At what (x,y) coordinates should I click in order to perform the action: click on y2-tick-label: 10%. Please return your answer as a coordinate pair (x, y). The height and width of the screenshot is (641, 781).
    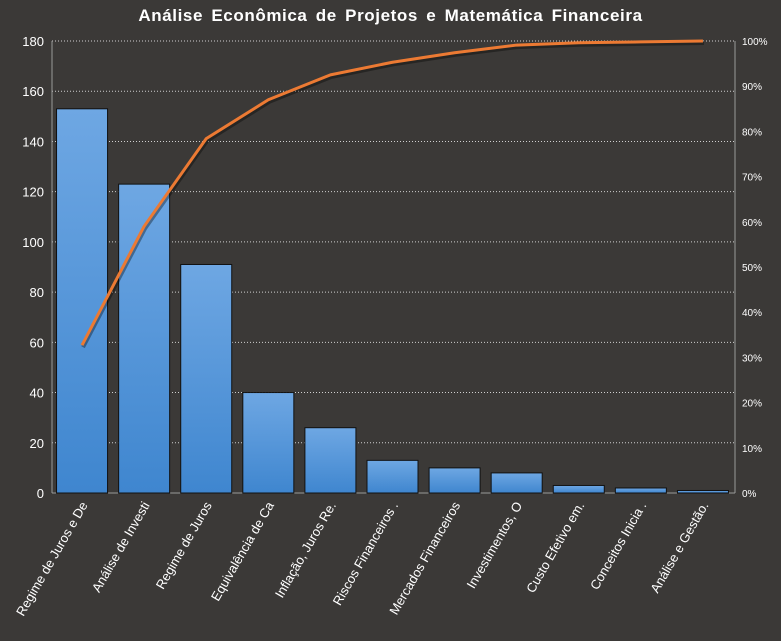
    Looking at the image, I should click on (752, 449).